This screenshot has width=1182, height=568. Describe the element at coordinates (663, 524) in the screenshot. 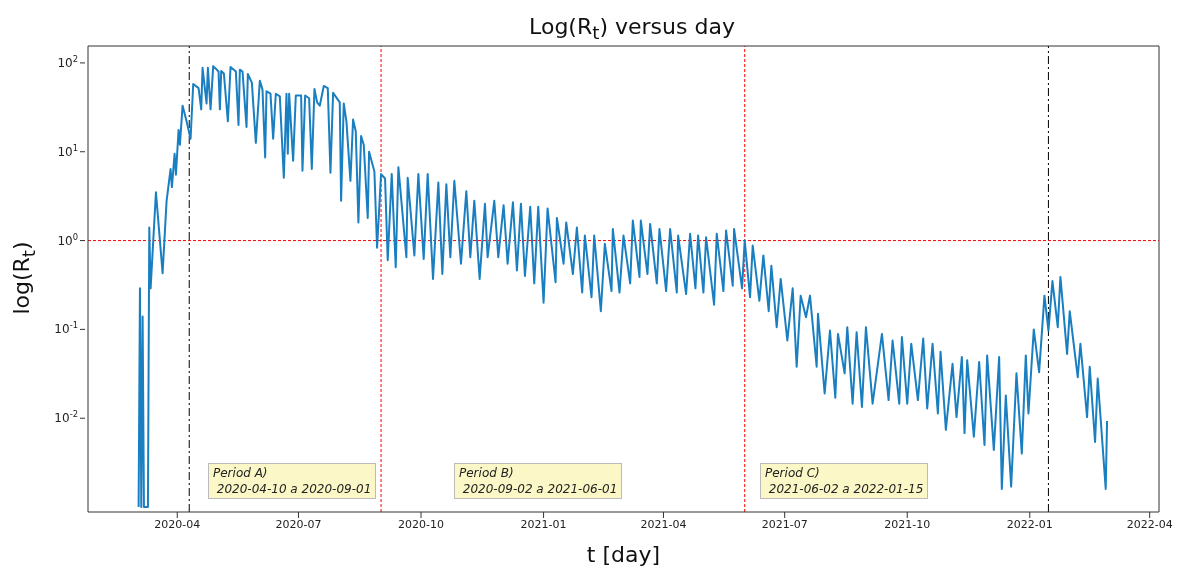

I see `x-tick-label: 2021-04` at that location.